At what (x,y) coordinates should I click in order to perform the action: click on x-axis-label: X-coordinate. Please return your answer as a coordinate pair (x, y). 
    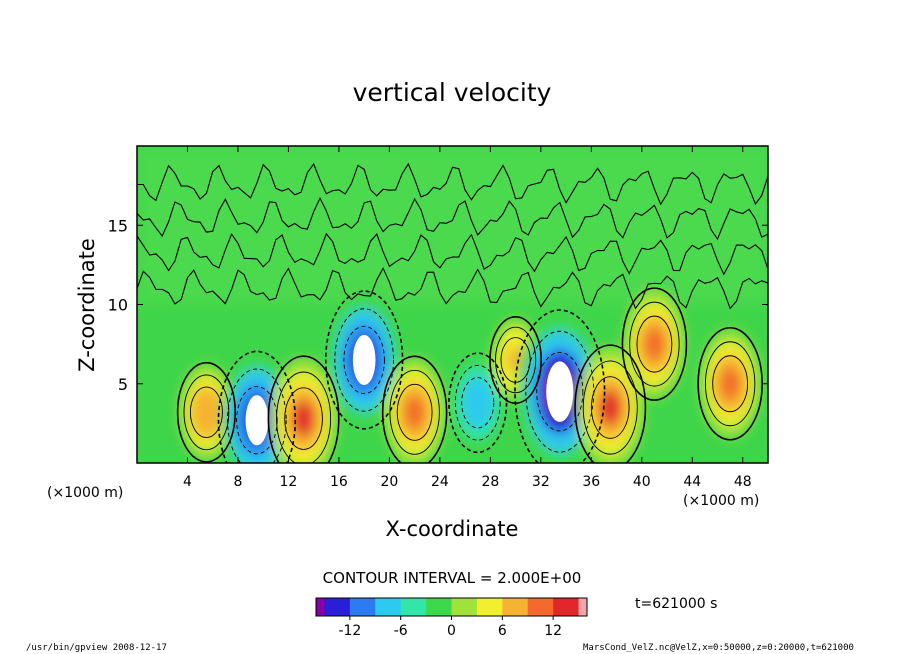
    Looking at the image, I should click on (452, 529).